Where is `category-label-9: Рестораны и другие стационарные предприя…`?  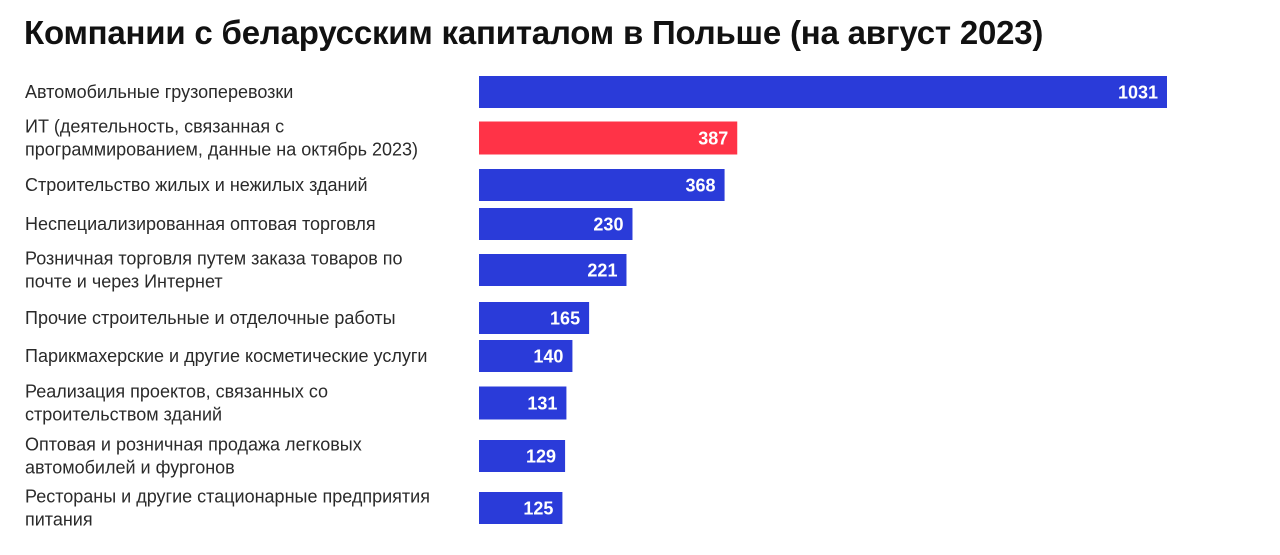
category-label-9: Рестораны и другие стационарные предприя… is located at coordinates (227, 508).